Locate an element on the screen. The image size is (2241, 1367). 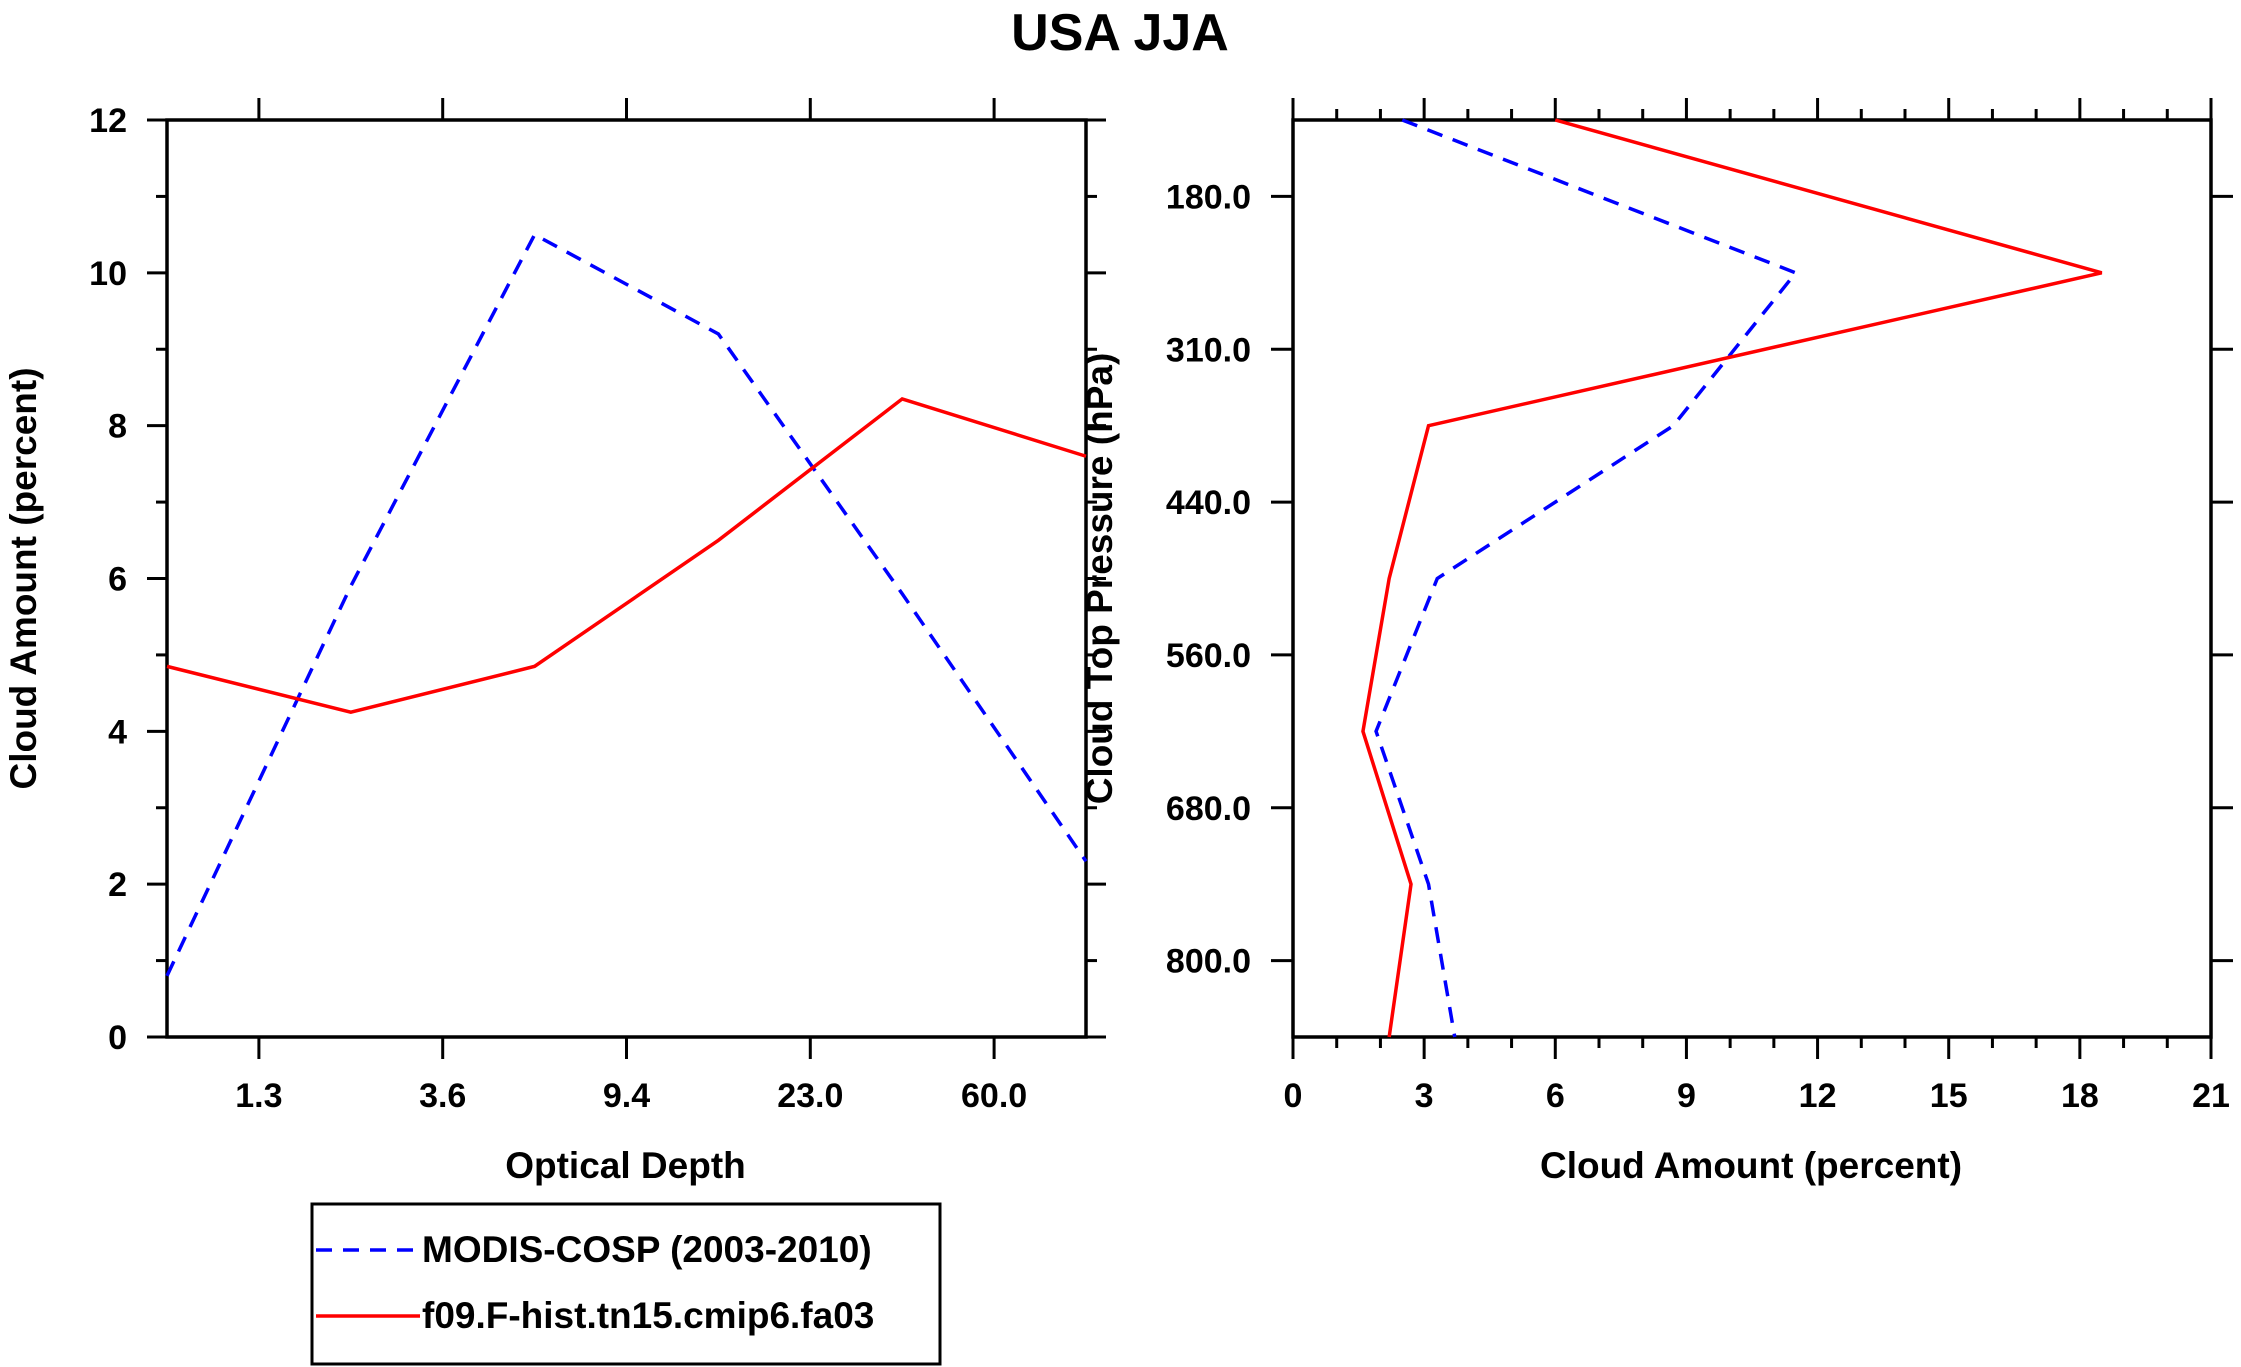
legend-box is located at coordinates (626, 1284).